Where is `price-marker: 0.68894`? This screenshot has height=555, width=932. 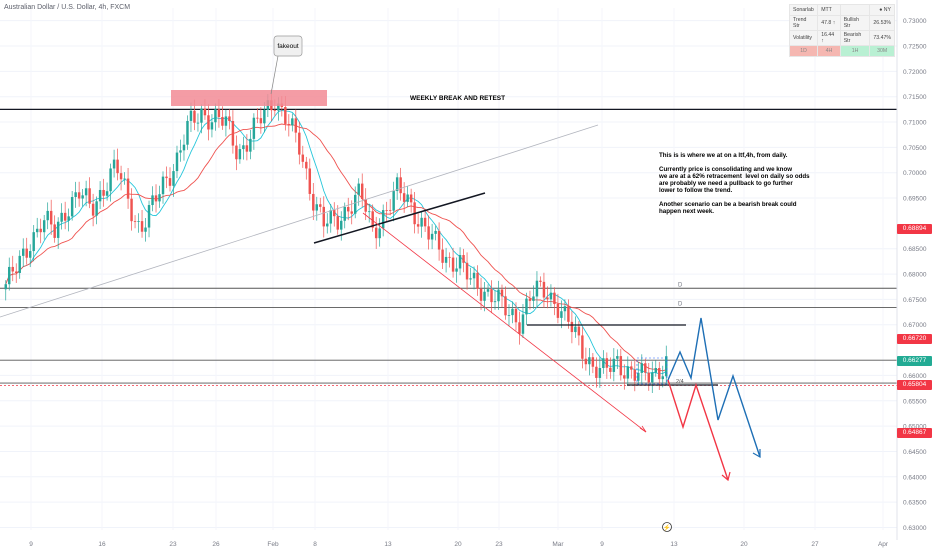 price-marker: 0.68894 is located at coordinates (914, 228).